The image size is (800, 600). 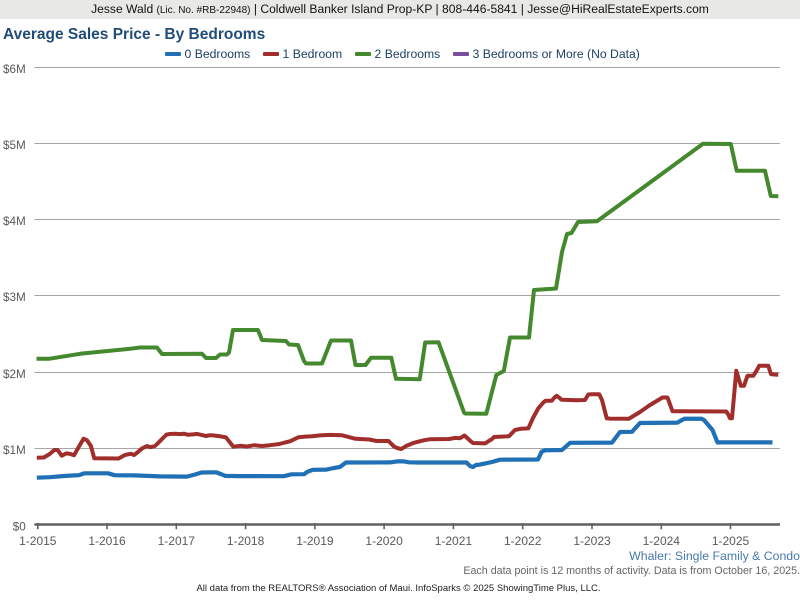 What do you see at coordinates (246, 541) in the screenshot?
I see `svg-text: 1-2018` at bounding box center [246, 541].